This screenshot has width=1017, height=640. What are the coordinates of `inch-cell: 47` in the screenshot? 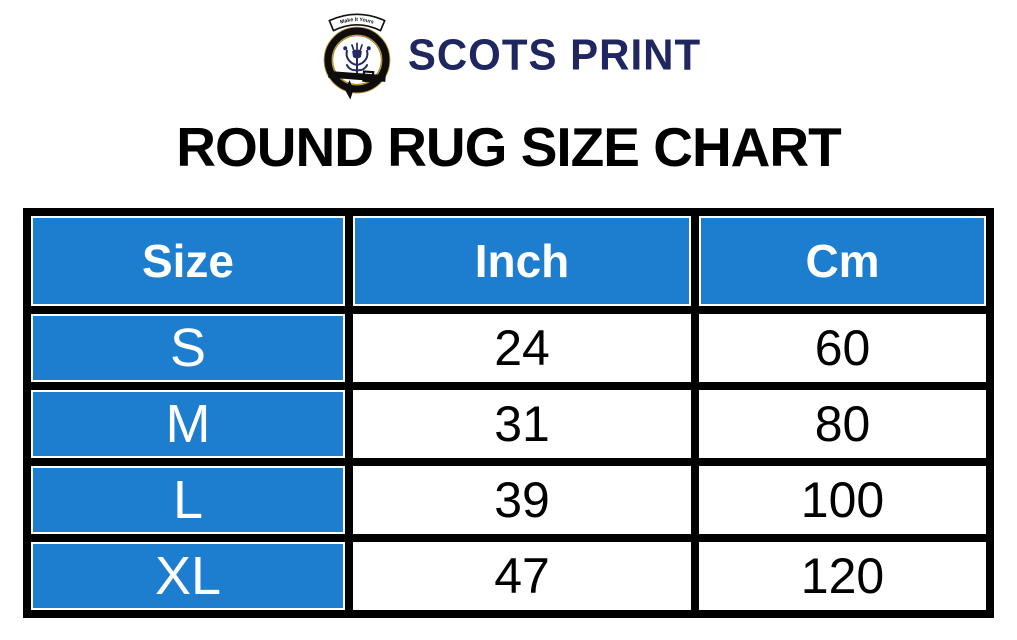 It's located at (522, 576).